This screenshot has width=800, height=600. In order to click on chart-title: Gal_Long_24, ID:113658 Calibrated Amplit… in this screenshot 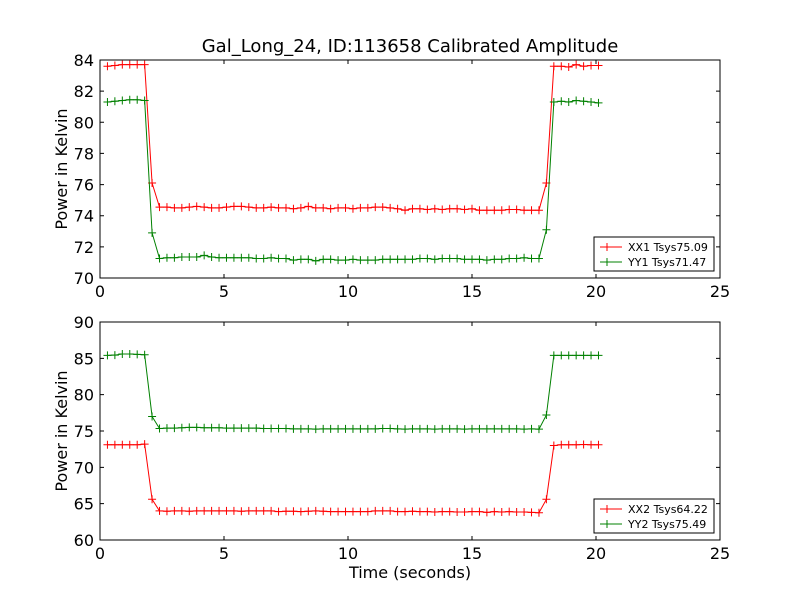, I will do `click(410, 46)`.